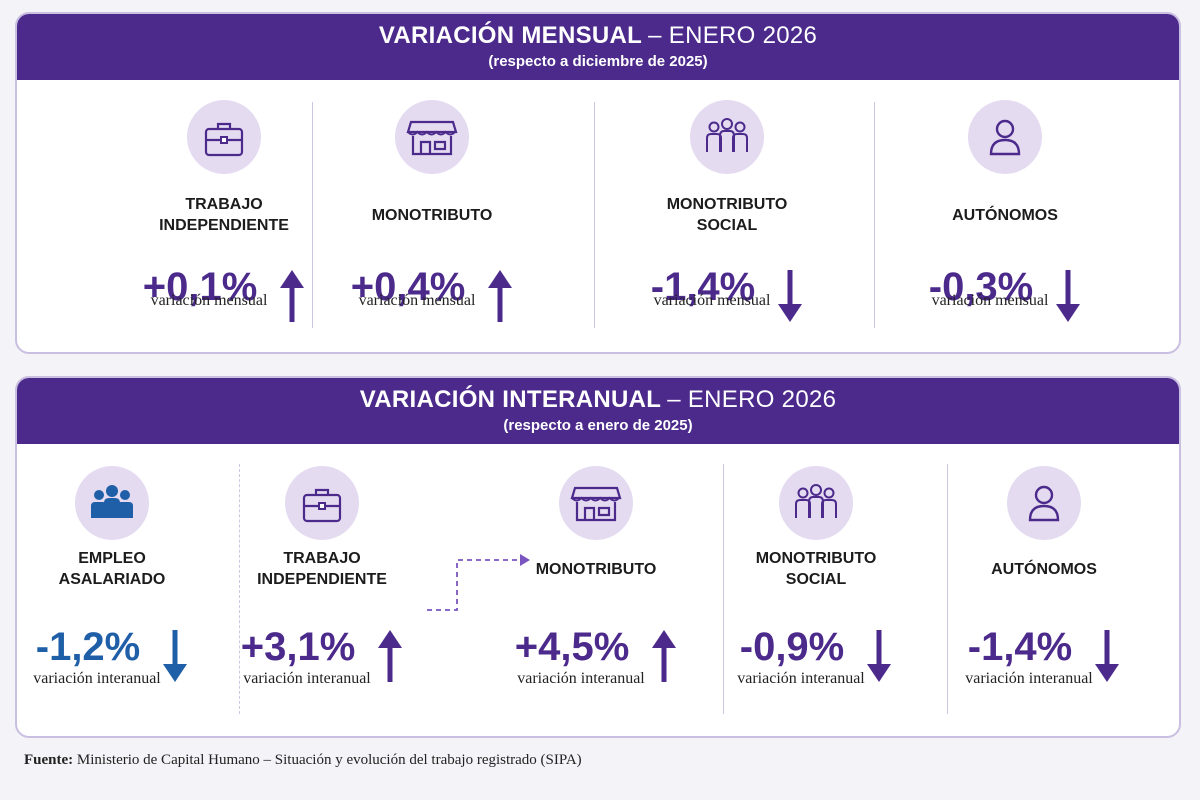 The width and height of the screenshot is (1200, 800). Describe the element at coordinates (510, 35) in the screenshot. I see `title: VARIACIÓN MENSUAL` at that location.